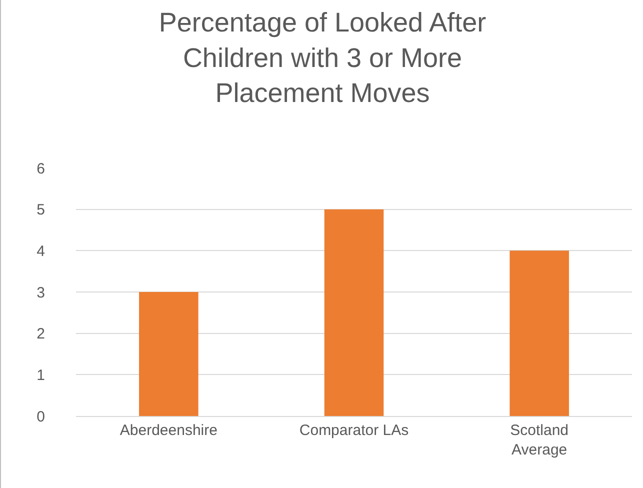 The height and width of the screenshot is (488, 643). I want to click on y-tick-label: 6, so click(40, 169).